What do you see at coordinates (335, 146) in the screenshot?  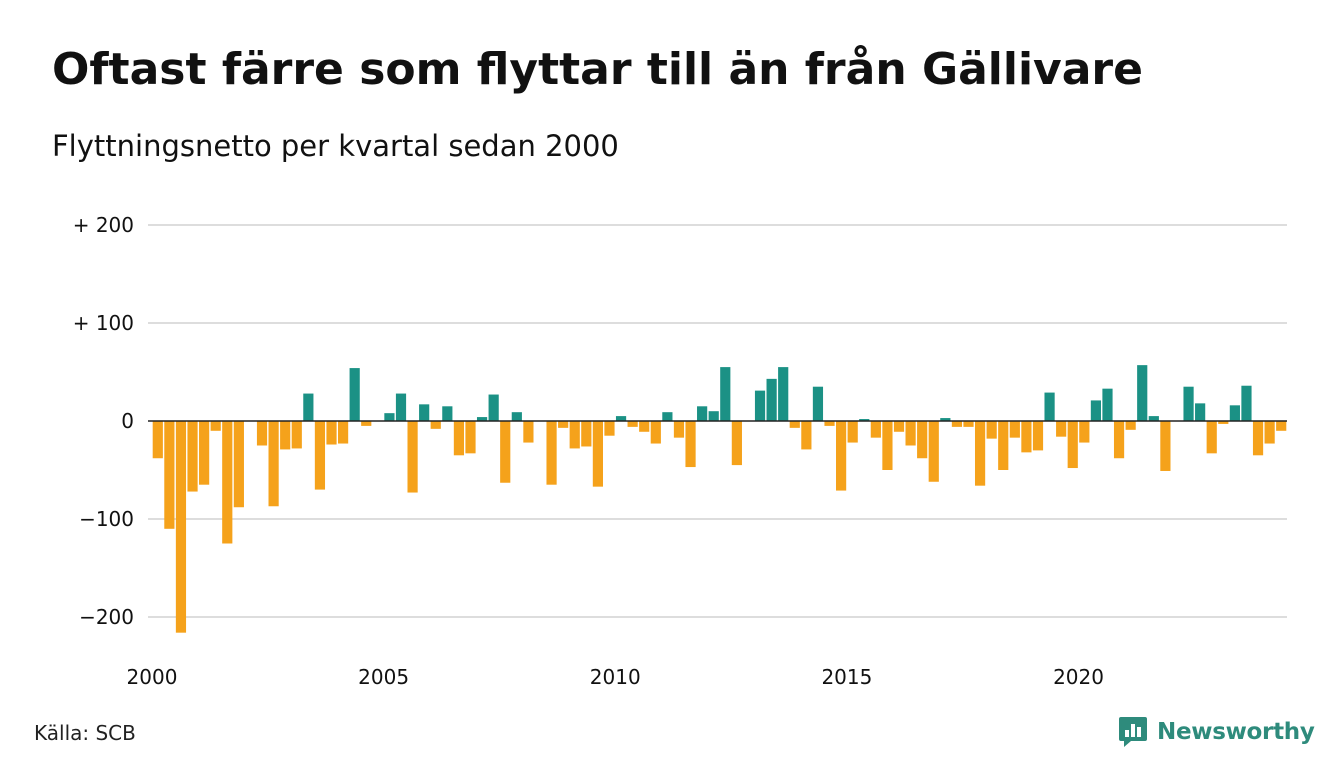 I see `chart-subtitle: Flyttningsnetto per kvartal sedan 2000` at bounding box center [335, 146].